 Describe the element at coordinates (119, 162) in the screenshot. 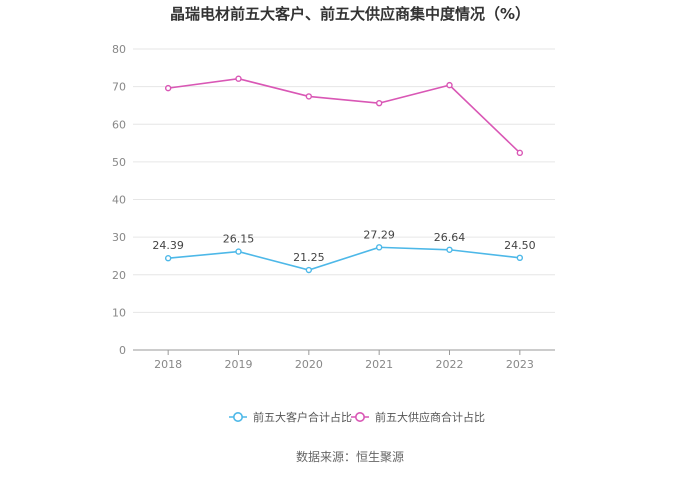

I see `y-tick-label: 50` at that location.